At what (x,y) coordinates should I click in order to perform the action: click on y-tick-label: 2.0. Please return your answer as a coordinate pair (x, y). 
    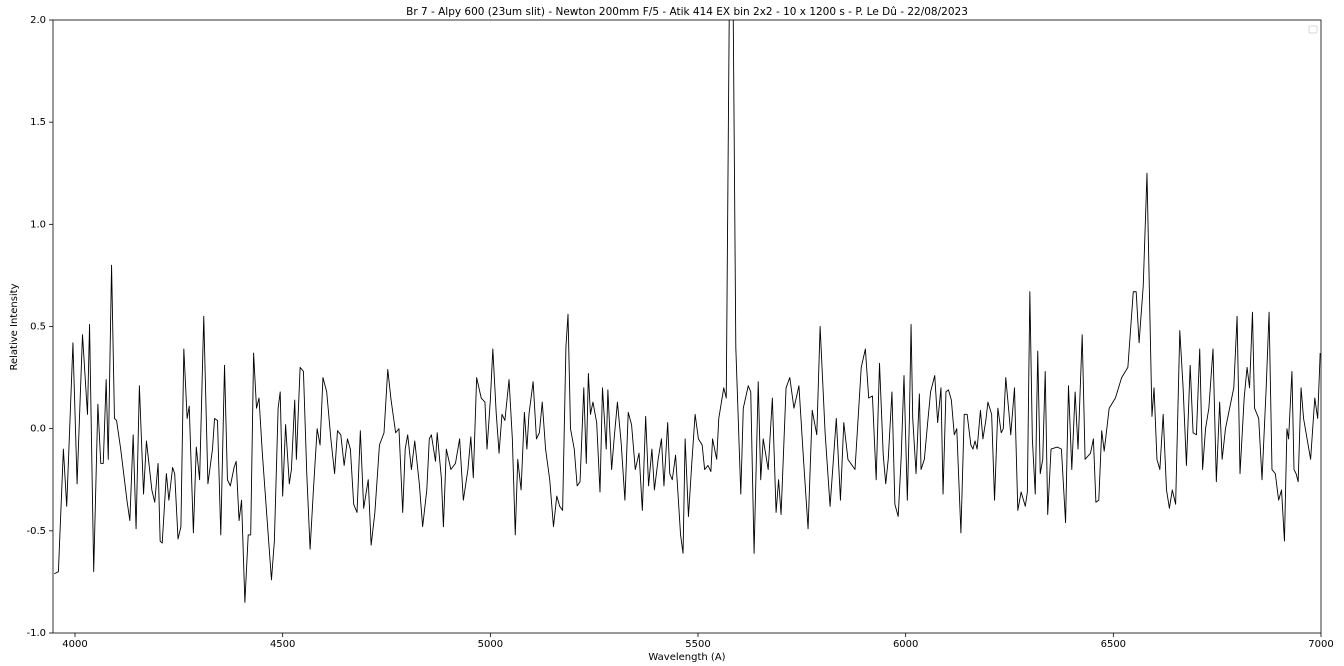
    Looking at the image, I should click on (38, 20).